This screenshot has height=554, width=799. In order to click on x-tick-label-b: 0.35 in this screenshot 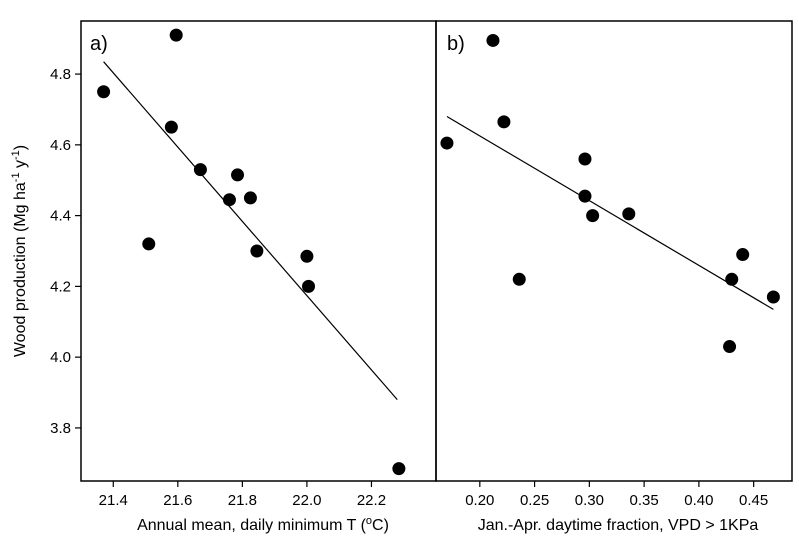, I will do `click(644, 500)`.